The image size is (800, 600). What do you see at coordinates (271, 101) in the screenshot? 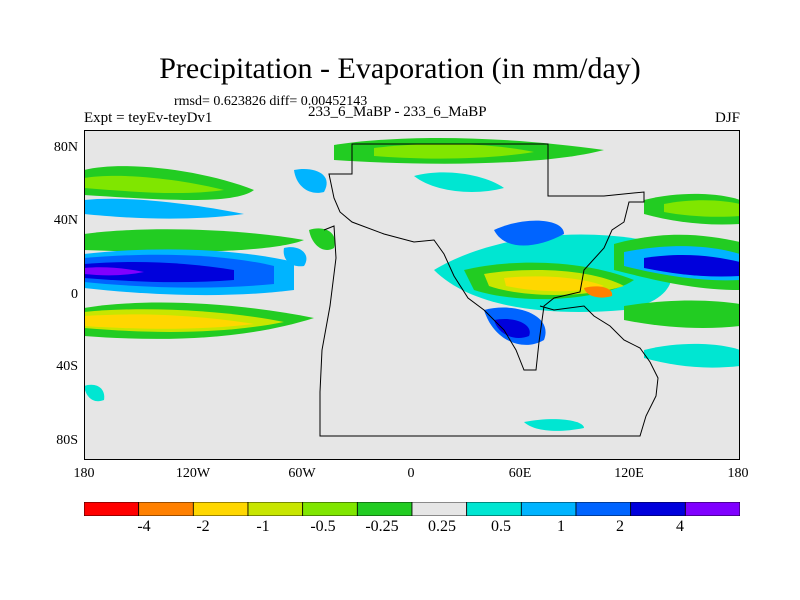
I see `stats-text: rmsd= 0.623826 diff= 0.00452143` at bounding box center [271, 101].